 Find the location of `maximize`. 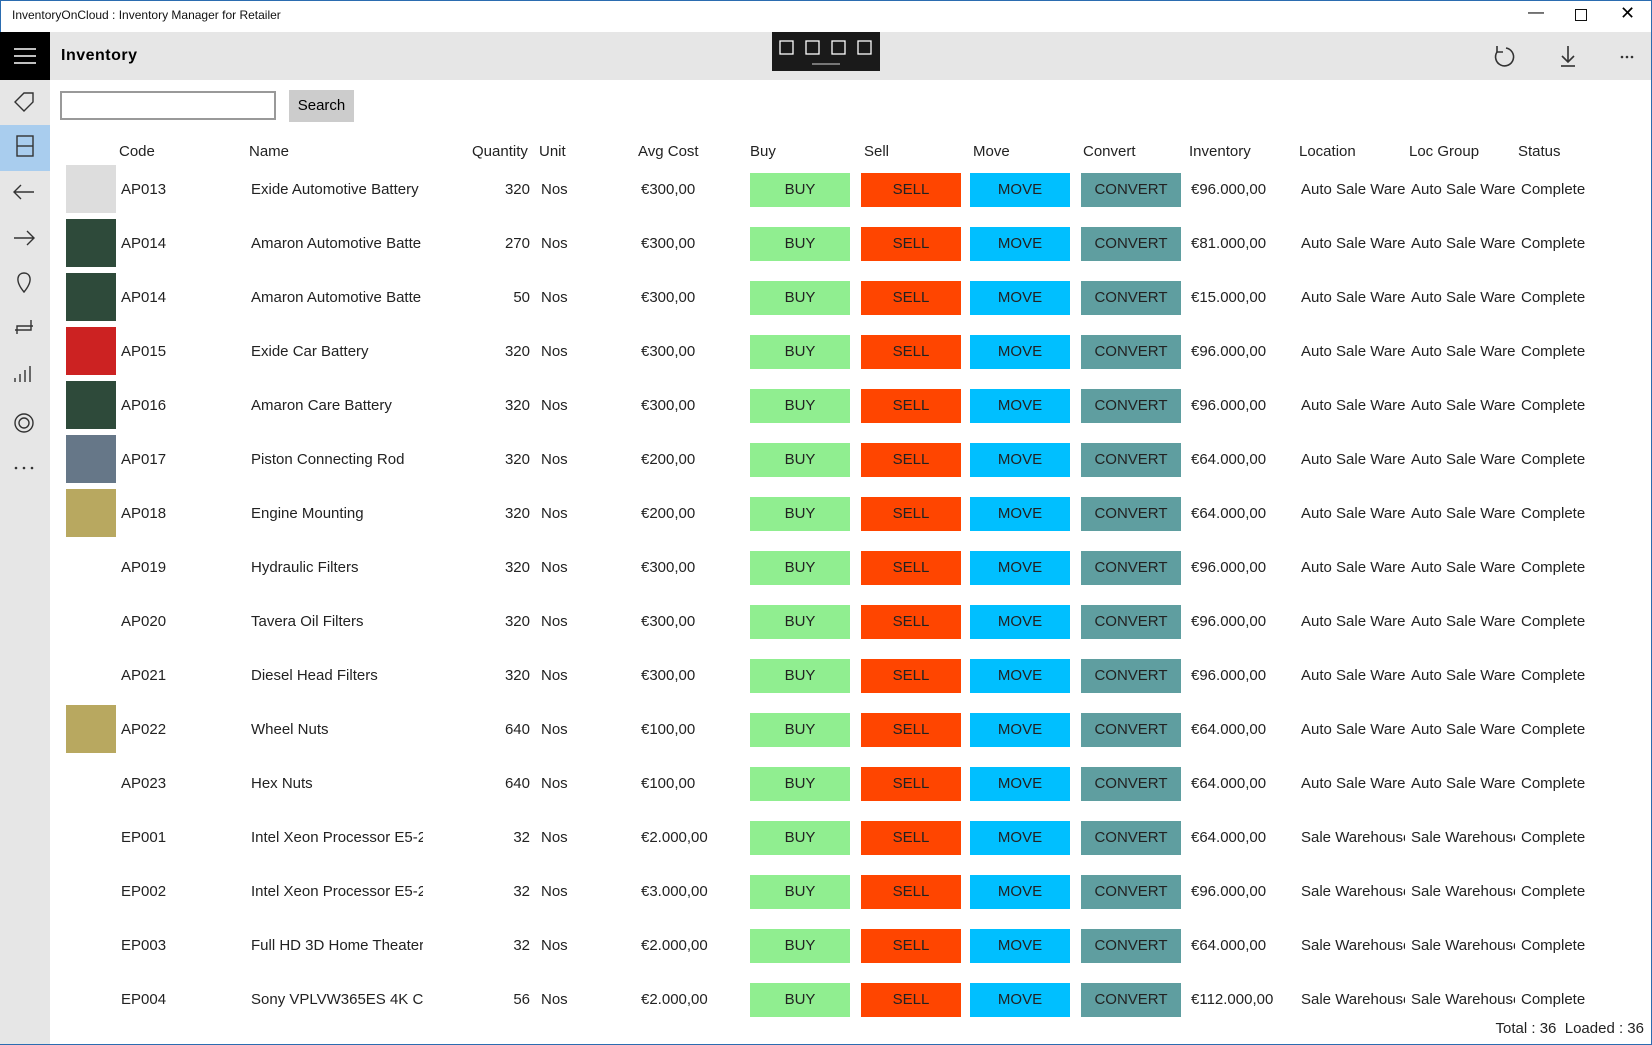

maximize is located at coordinates (1581, 15).